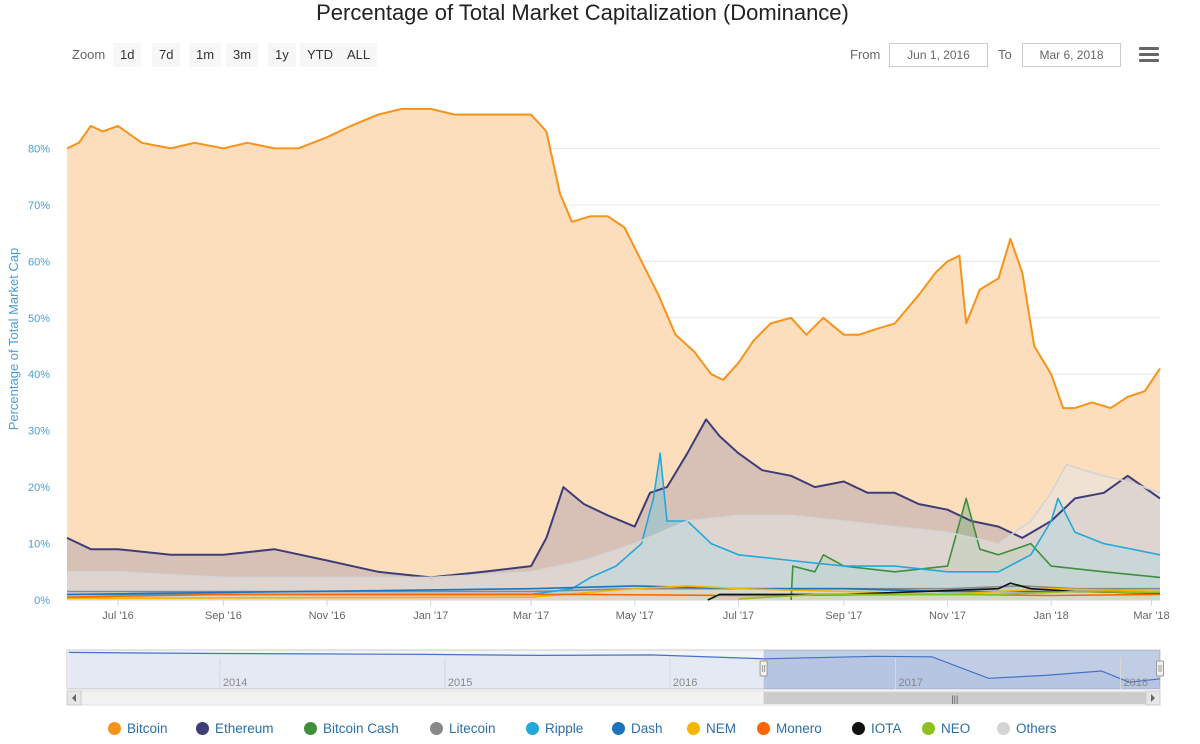 Image resolution: width=1200 pixels, height=744 pixels. What do you see at coordinates (39, 488) in the screenshot?
I see `y-tick-label: 20%` at bounding box center [39, 488].